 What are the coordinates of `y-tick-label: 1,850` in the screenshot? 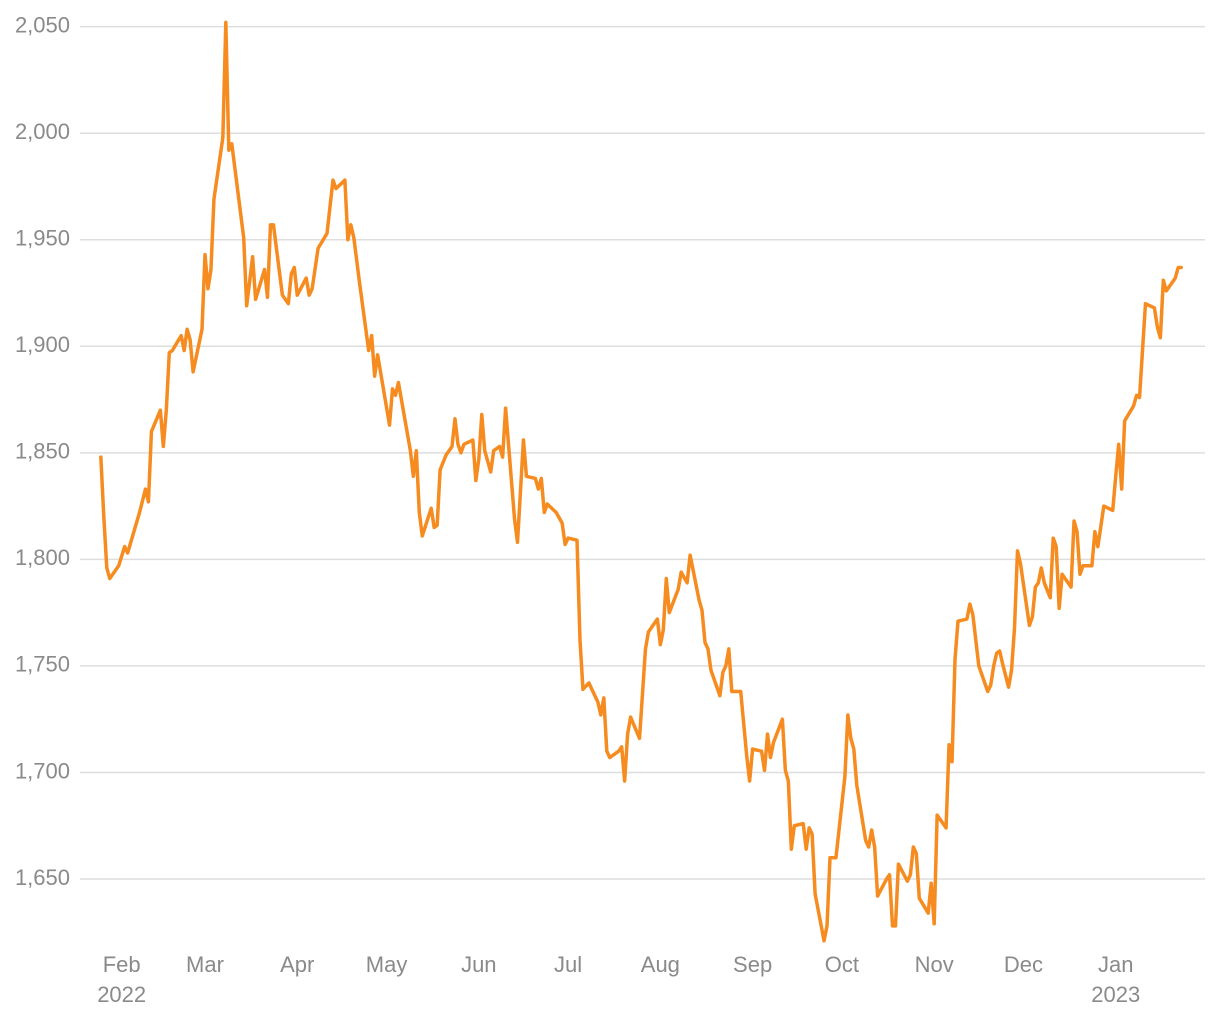 It's located at (42, 451).